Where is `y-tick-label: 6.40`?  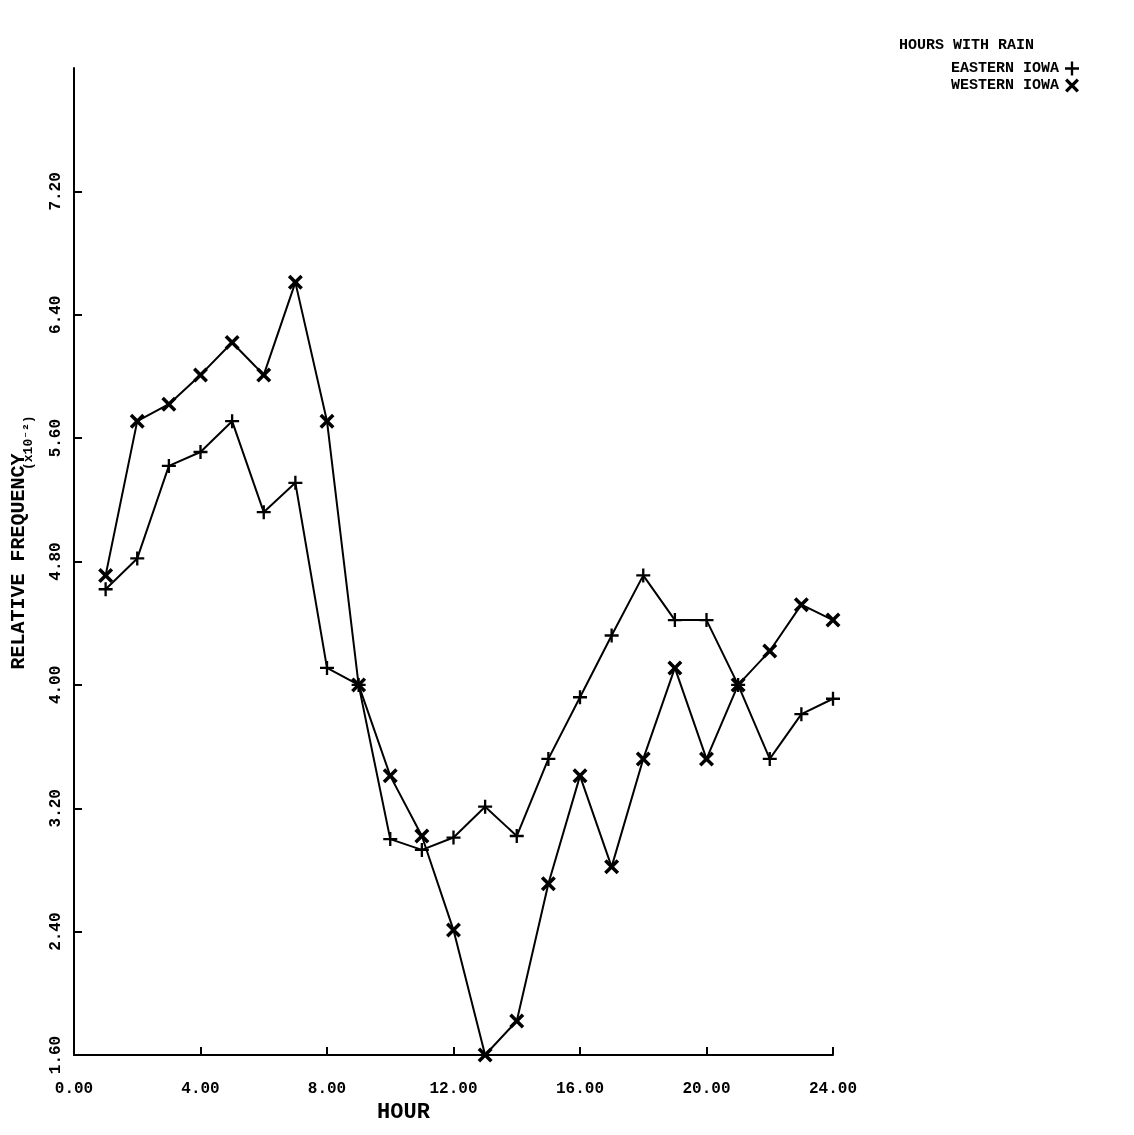 y-tick-label: 6.40 is located at coordinates (56, 314).